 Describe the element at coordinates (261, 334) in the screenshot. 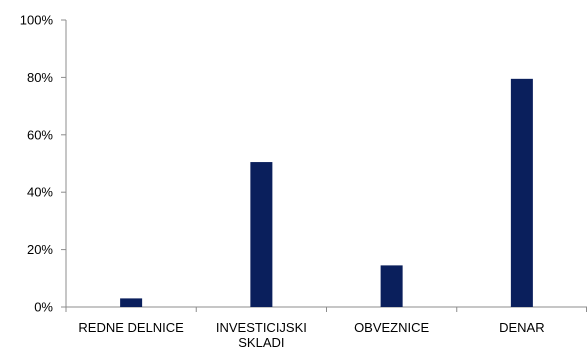

I see `x-tick-label: INVESTICIJSKI SKLADI` at that location.